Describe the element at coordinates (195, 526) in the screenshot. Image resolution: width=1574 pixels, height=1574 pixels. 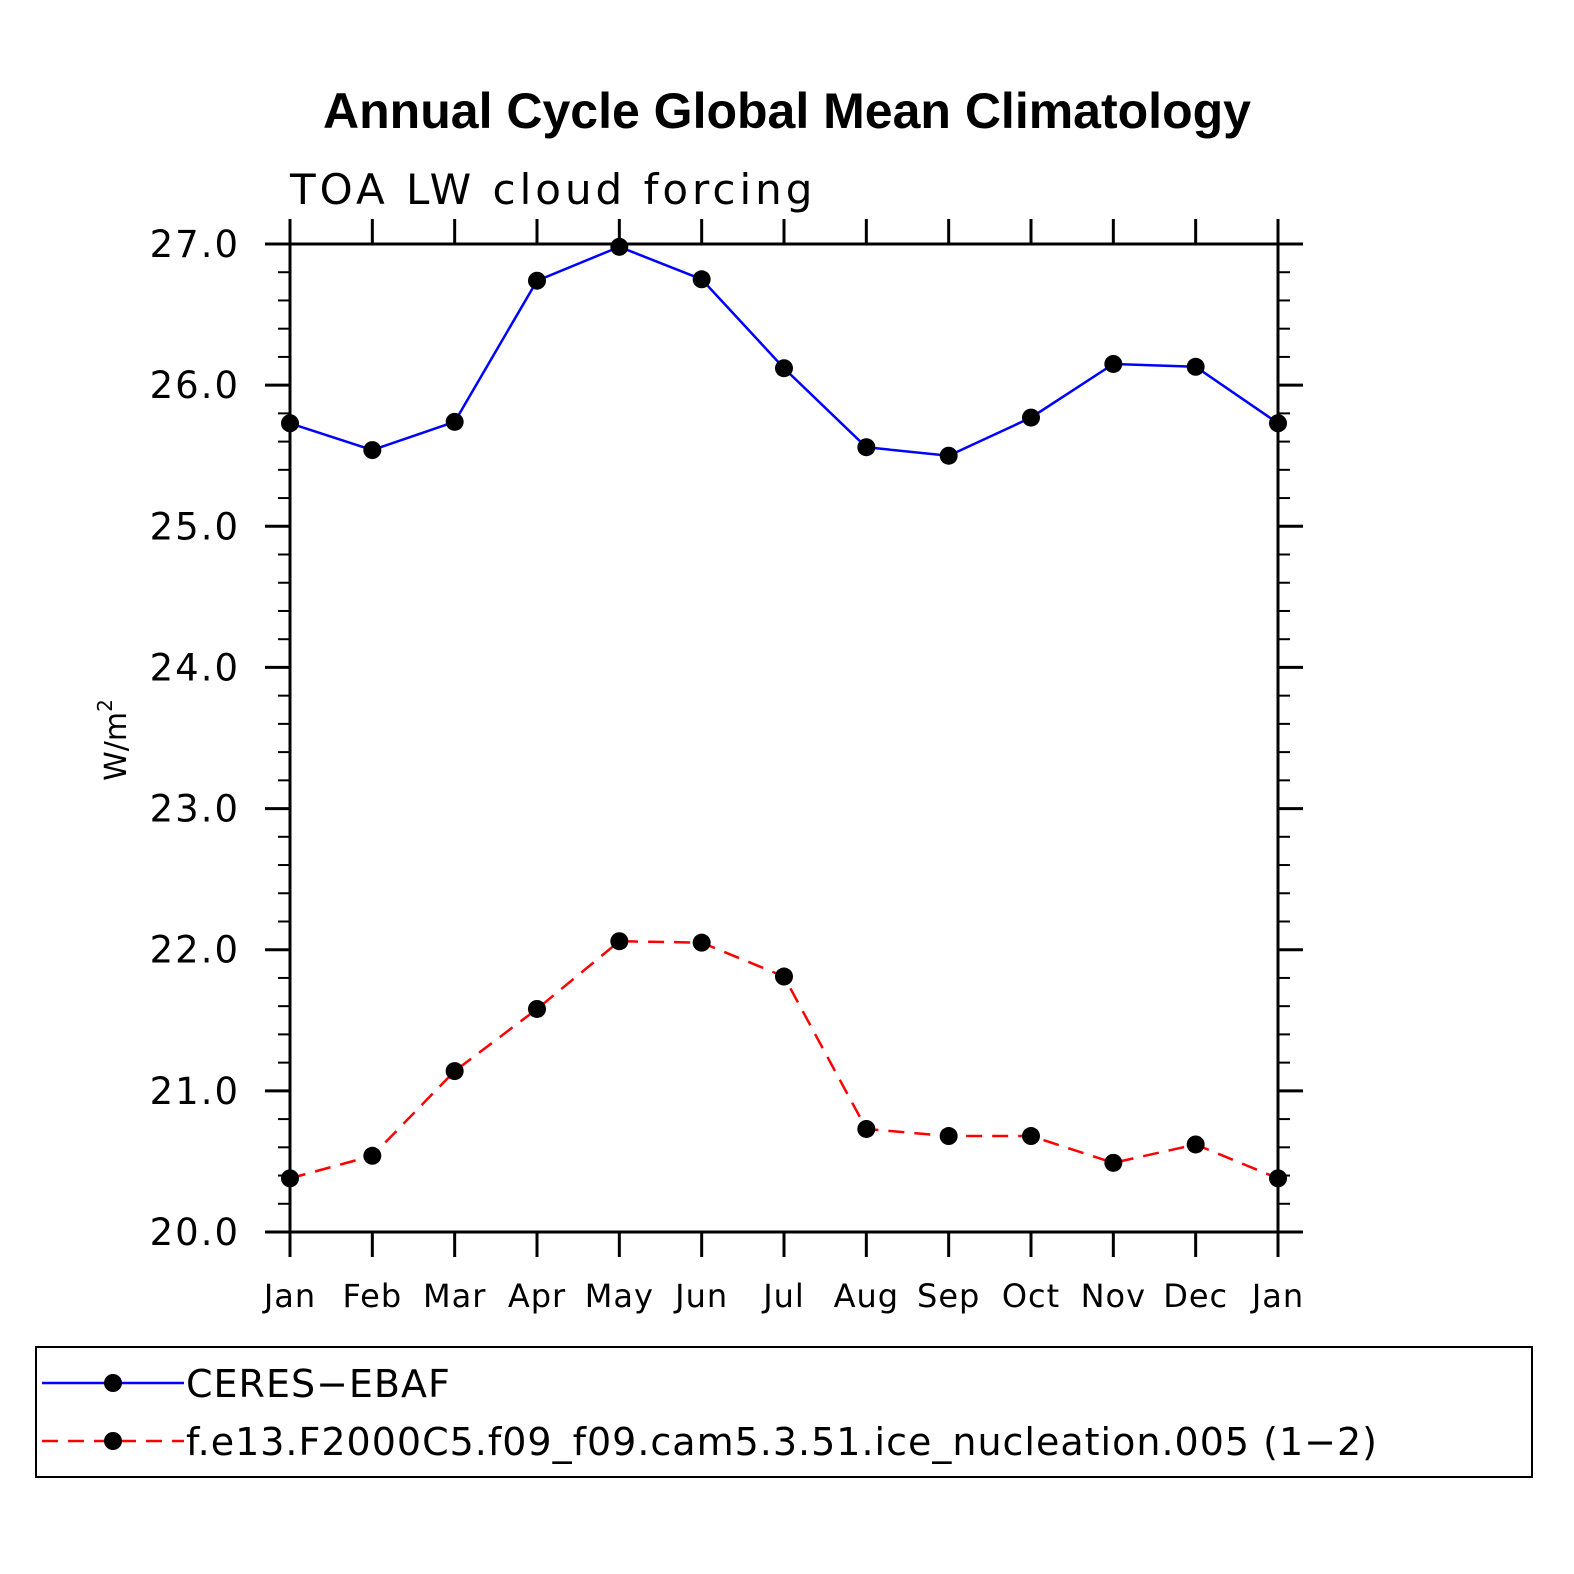
I see `y-tick-label: 25.0` at that location.